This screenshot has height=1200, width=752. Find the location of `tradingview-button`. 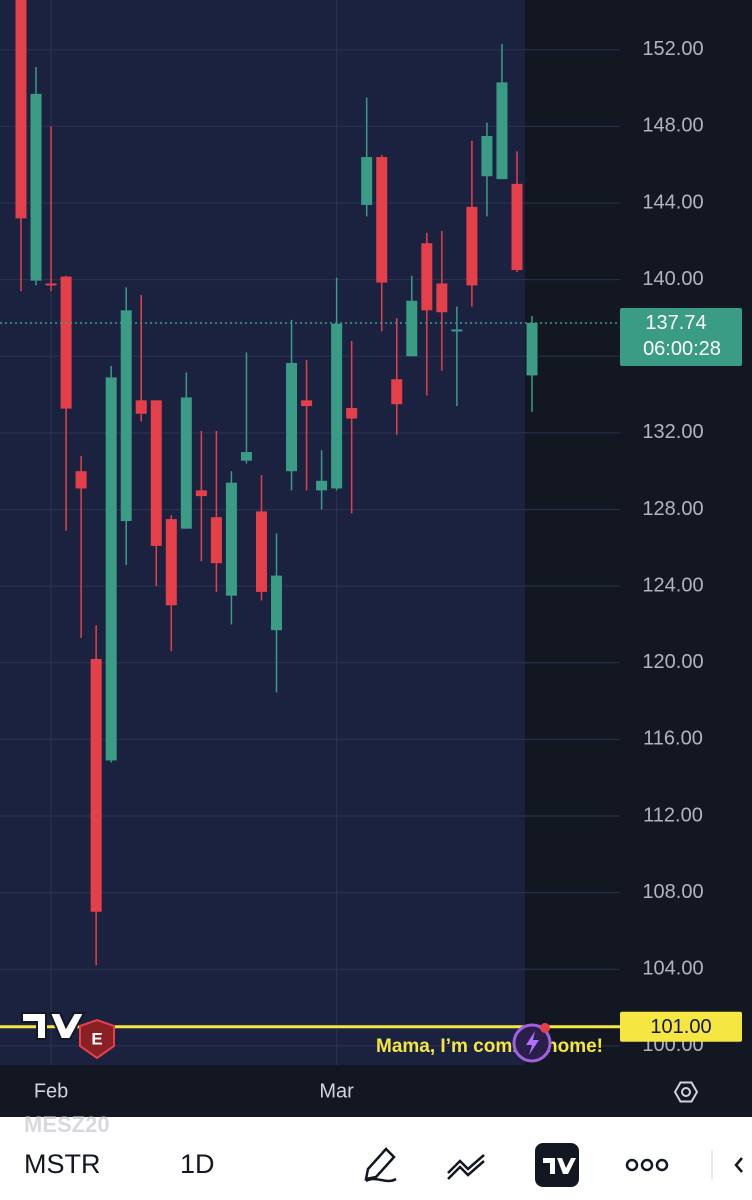

tradingview-button is located at coordinates (557, 1165).